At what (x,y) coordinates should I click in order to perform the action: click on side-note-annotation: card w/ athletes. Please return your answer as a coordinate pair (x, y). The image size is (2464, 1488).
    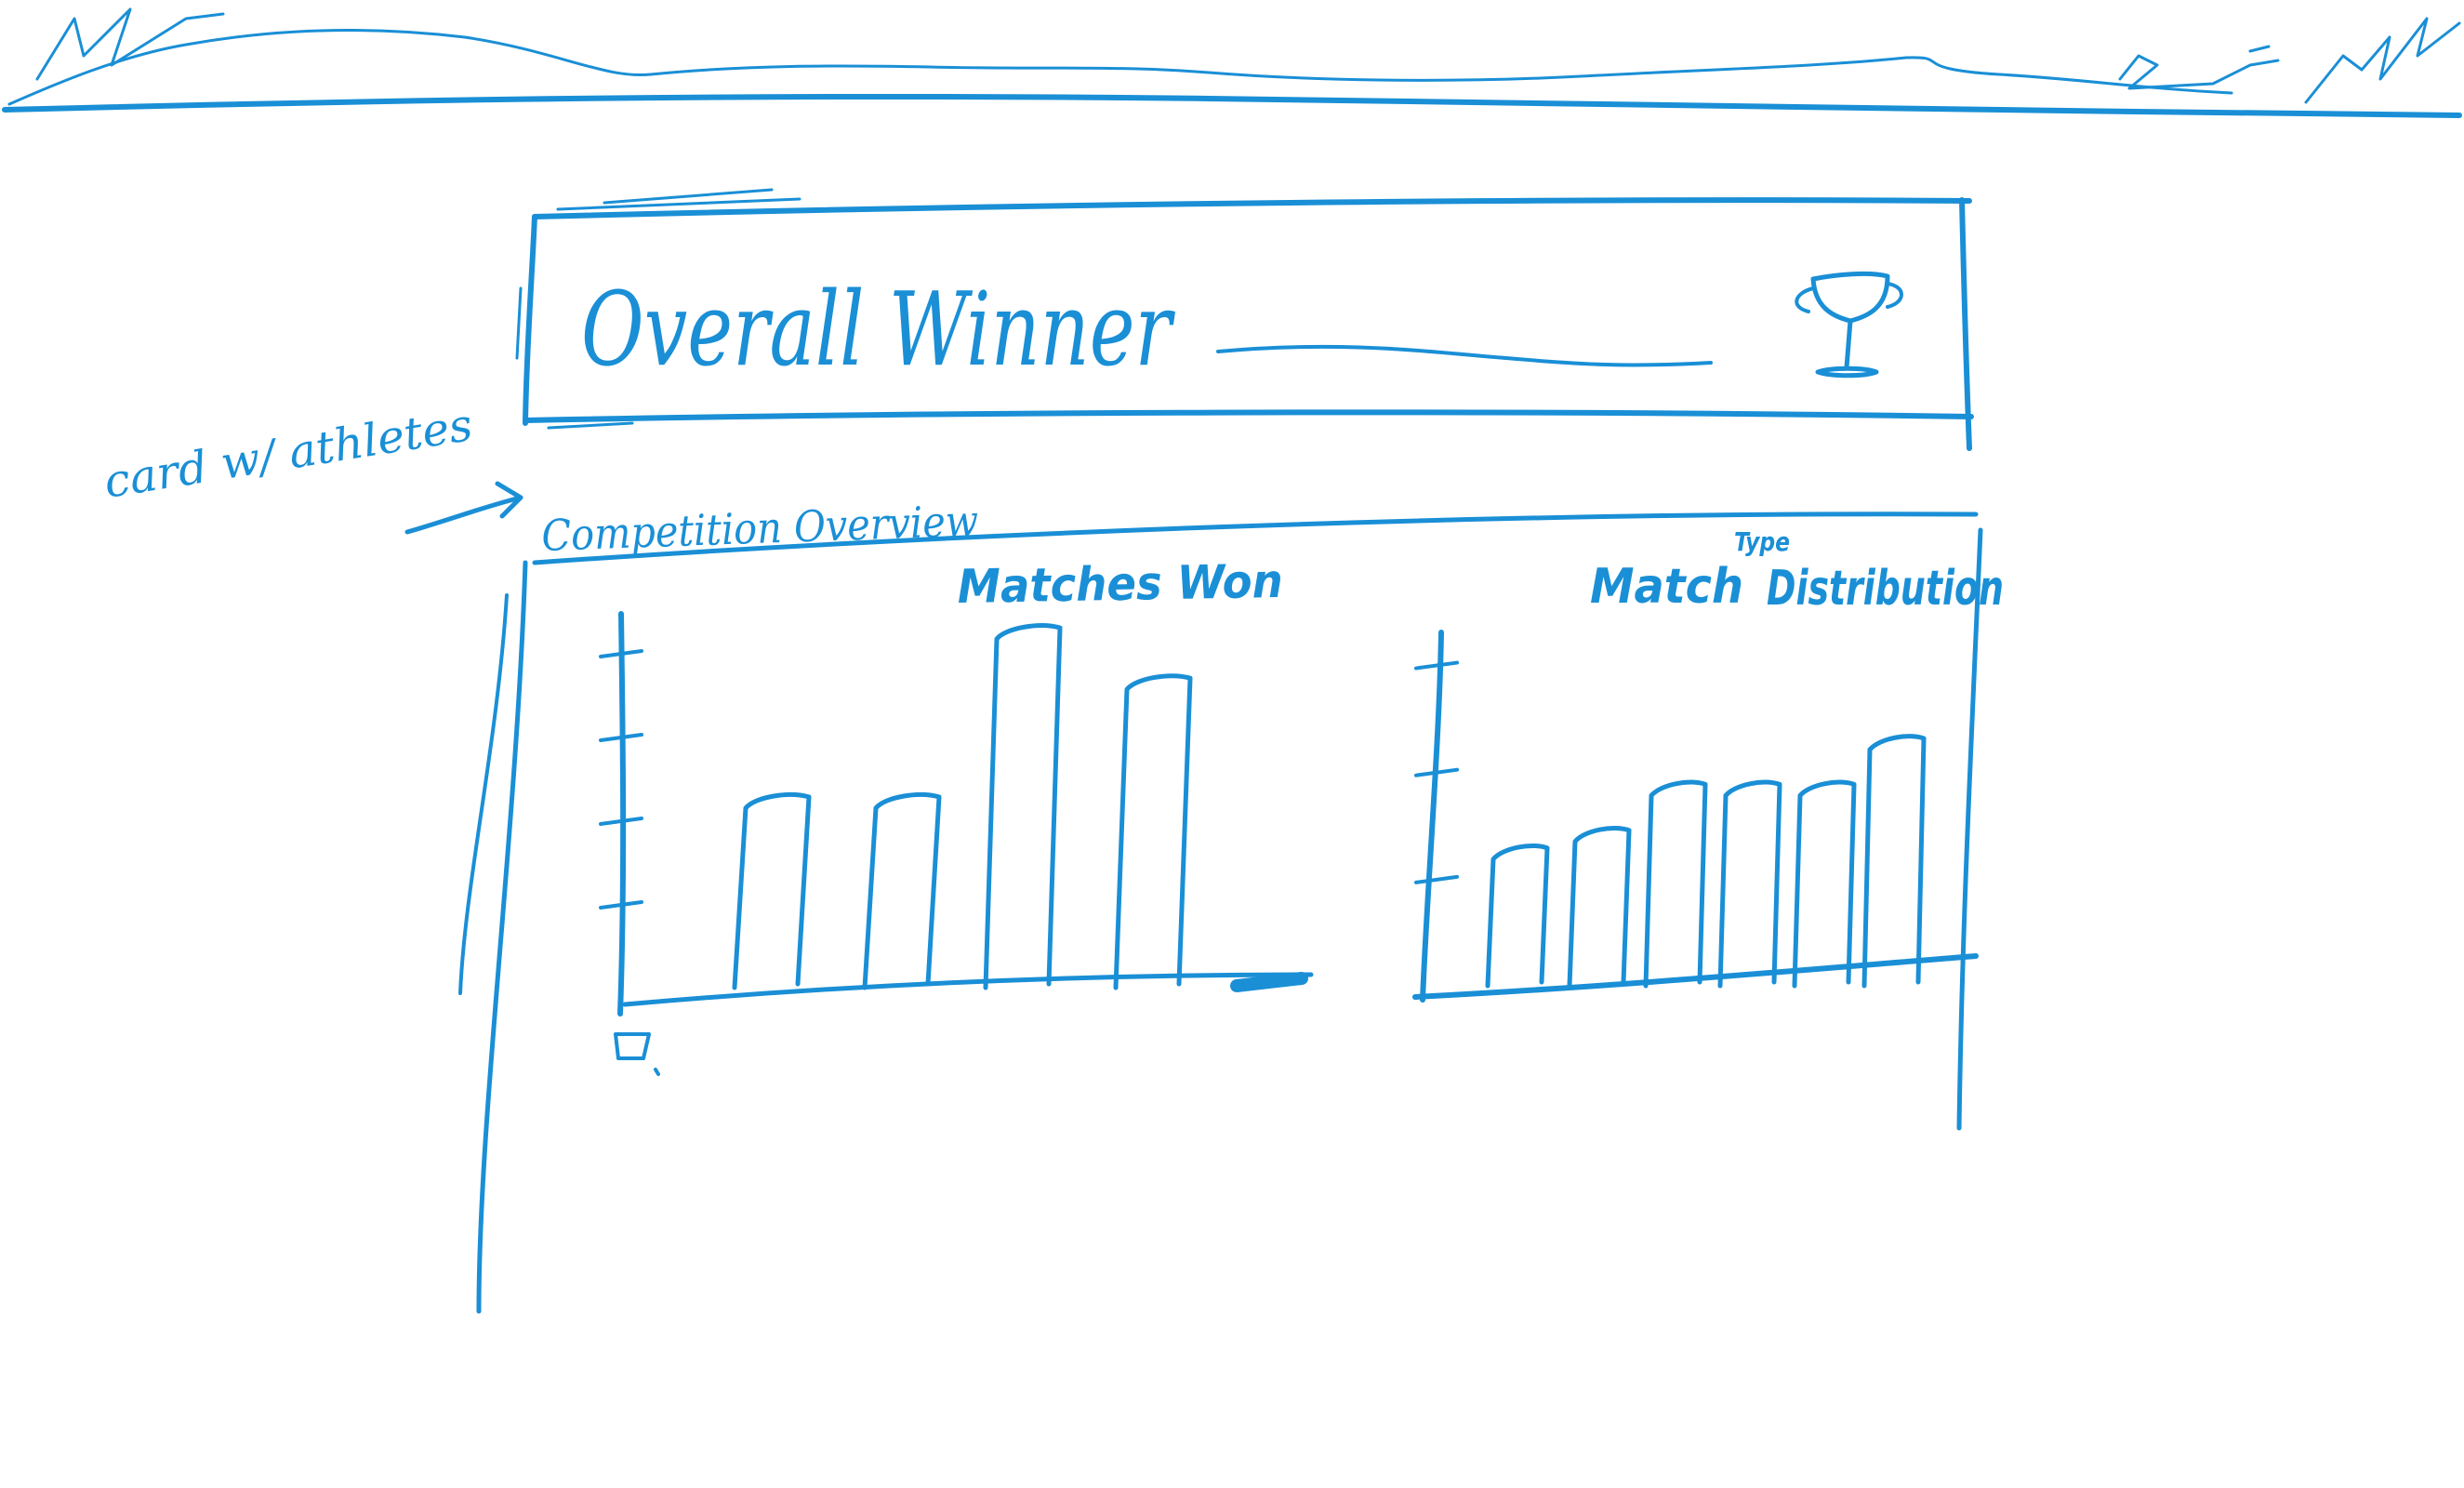
    Looking at the image, I should click on (311, 467).